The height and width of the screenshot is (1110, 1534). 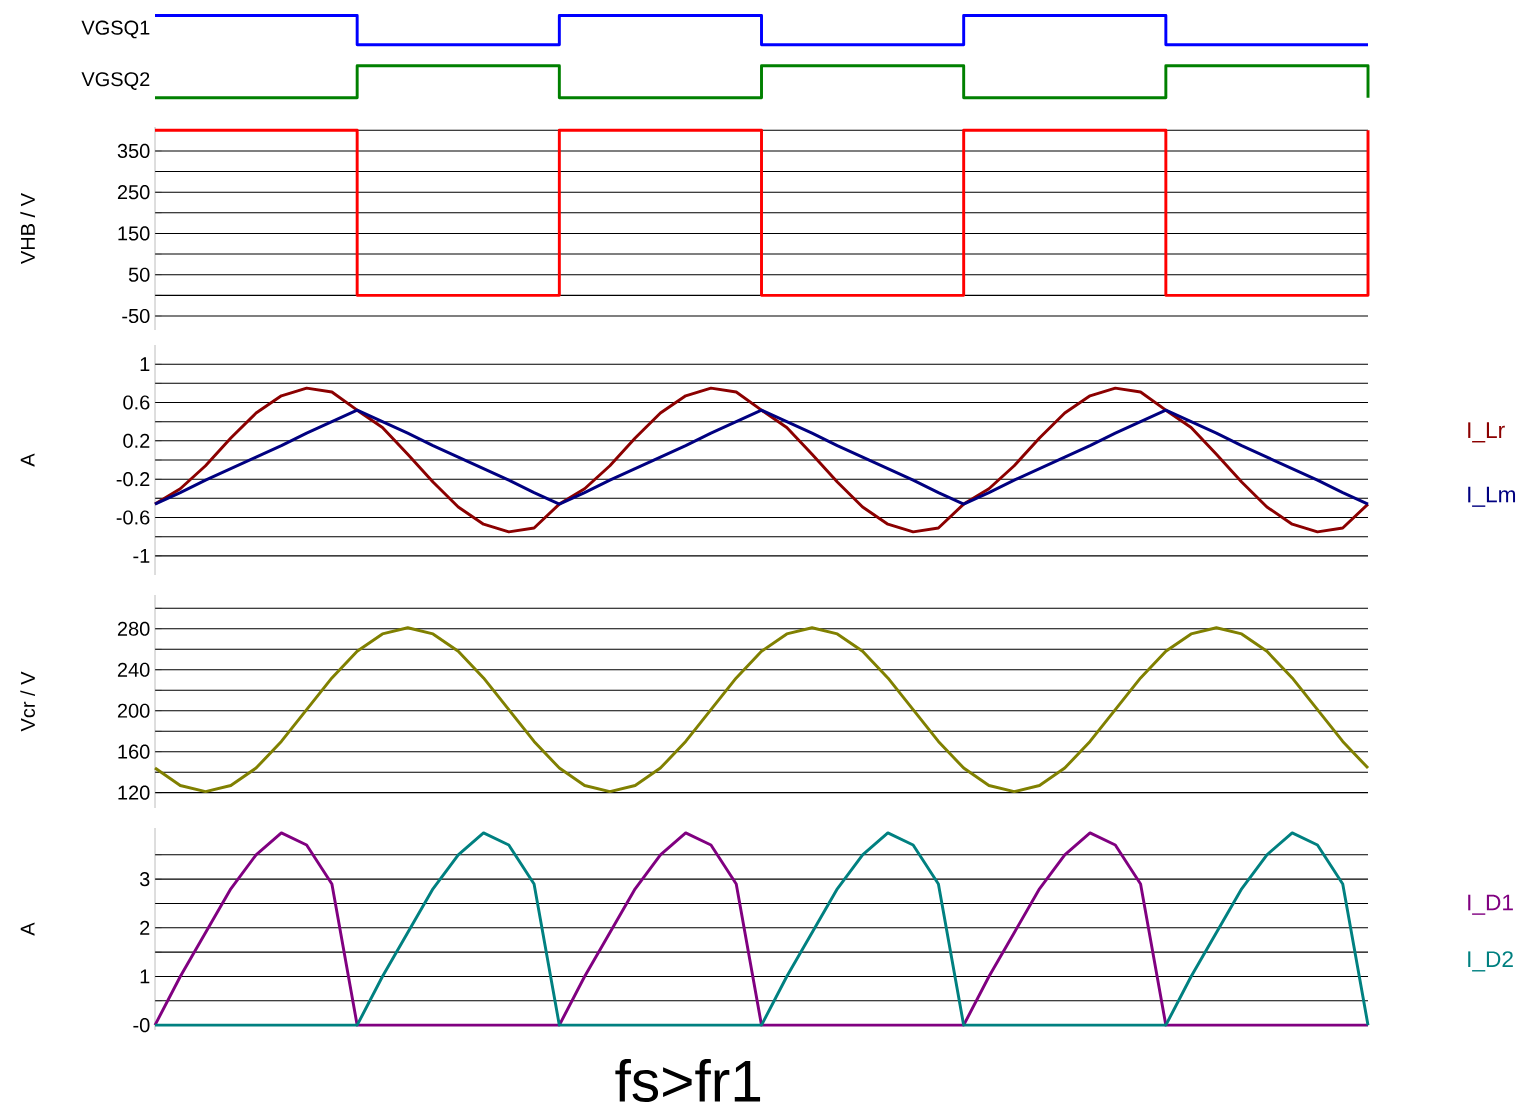 I want to click on y-tick-label: 350, so click(x=133, y=151).